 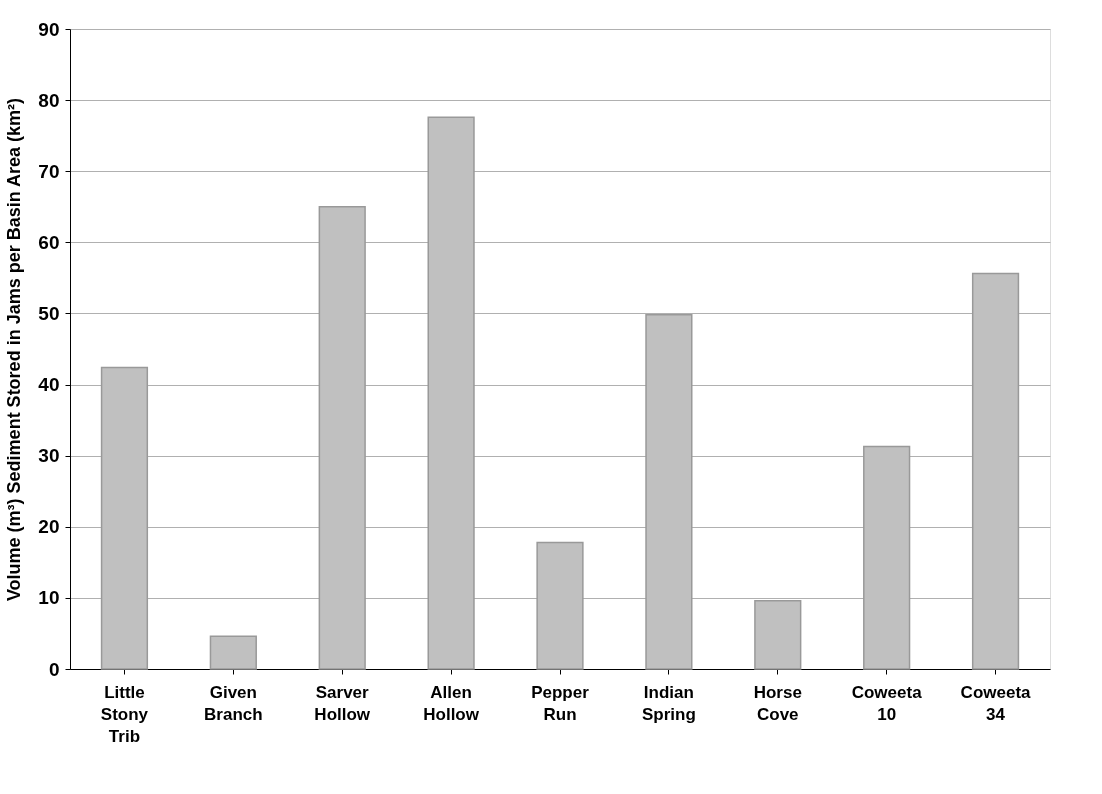 I want to click on x-tick-label: Little Stony Trib, so click(x=124, y=714).